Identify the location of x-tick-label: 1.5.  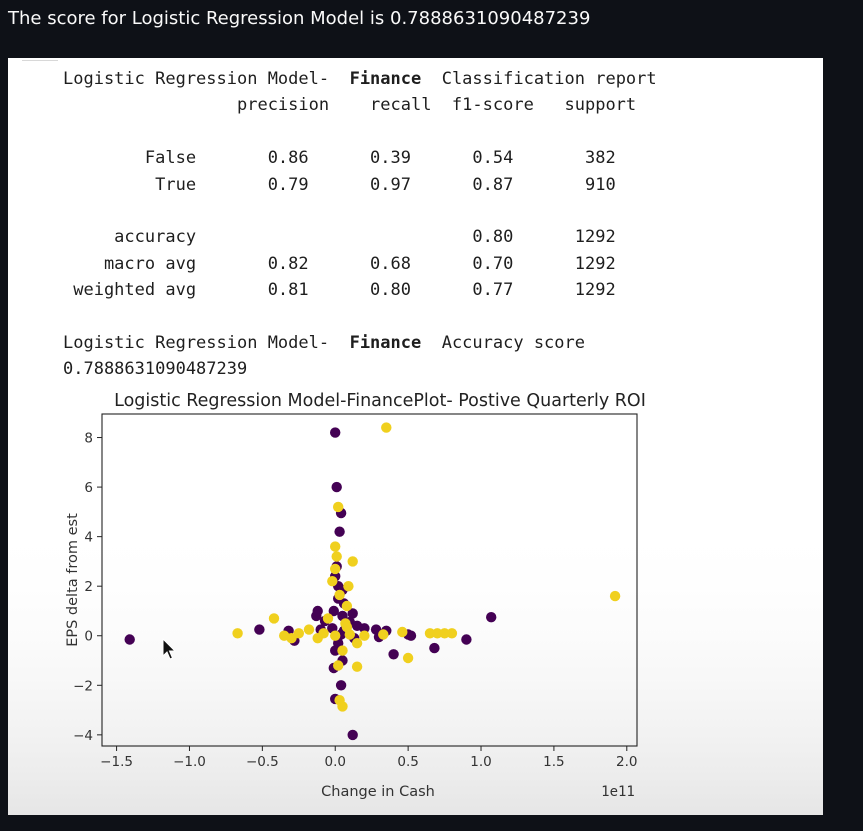
(553, 762).